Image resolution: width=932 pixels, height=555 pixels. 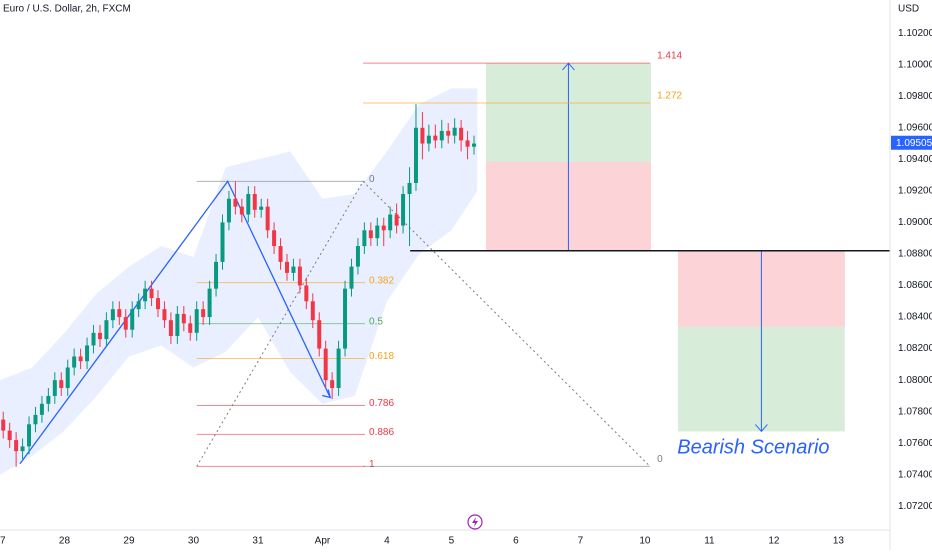 I want to click on fib-extension-label: 0, so click(x=660, y=459).